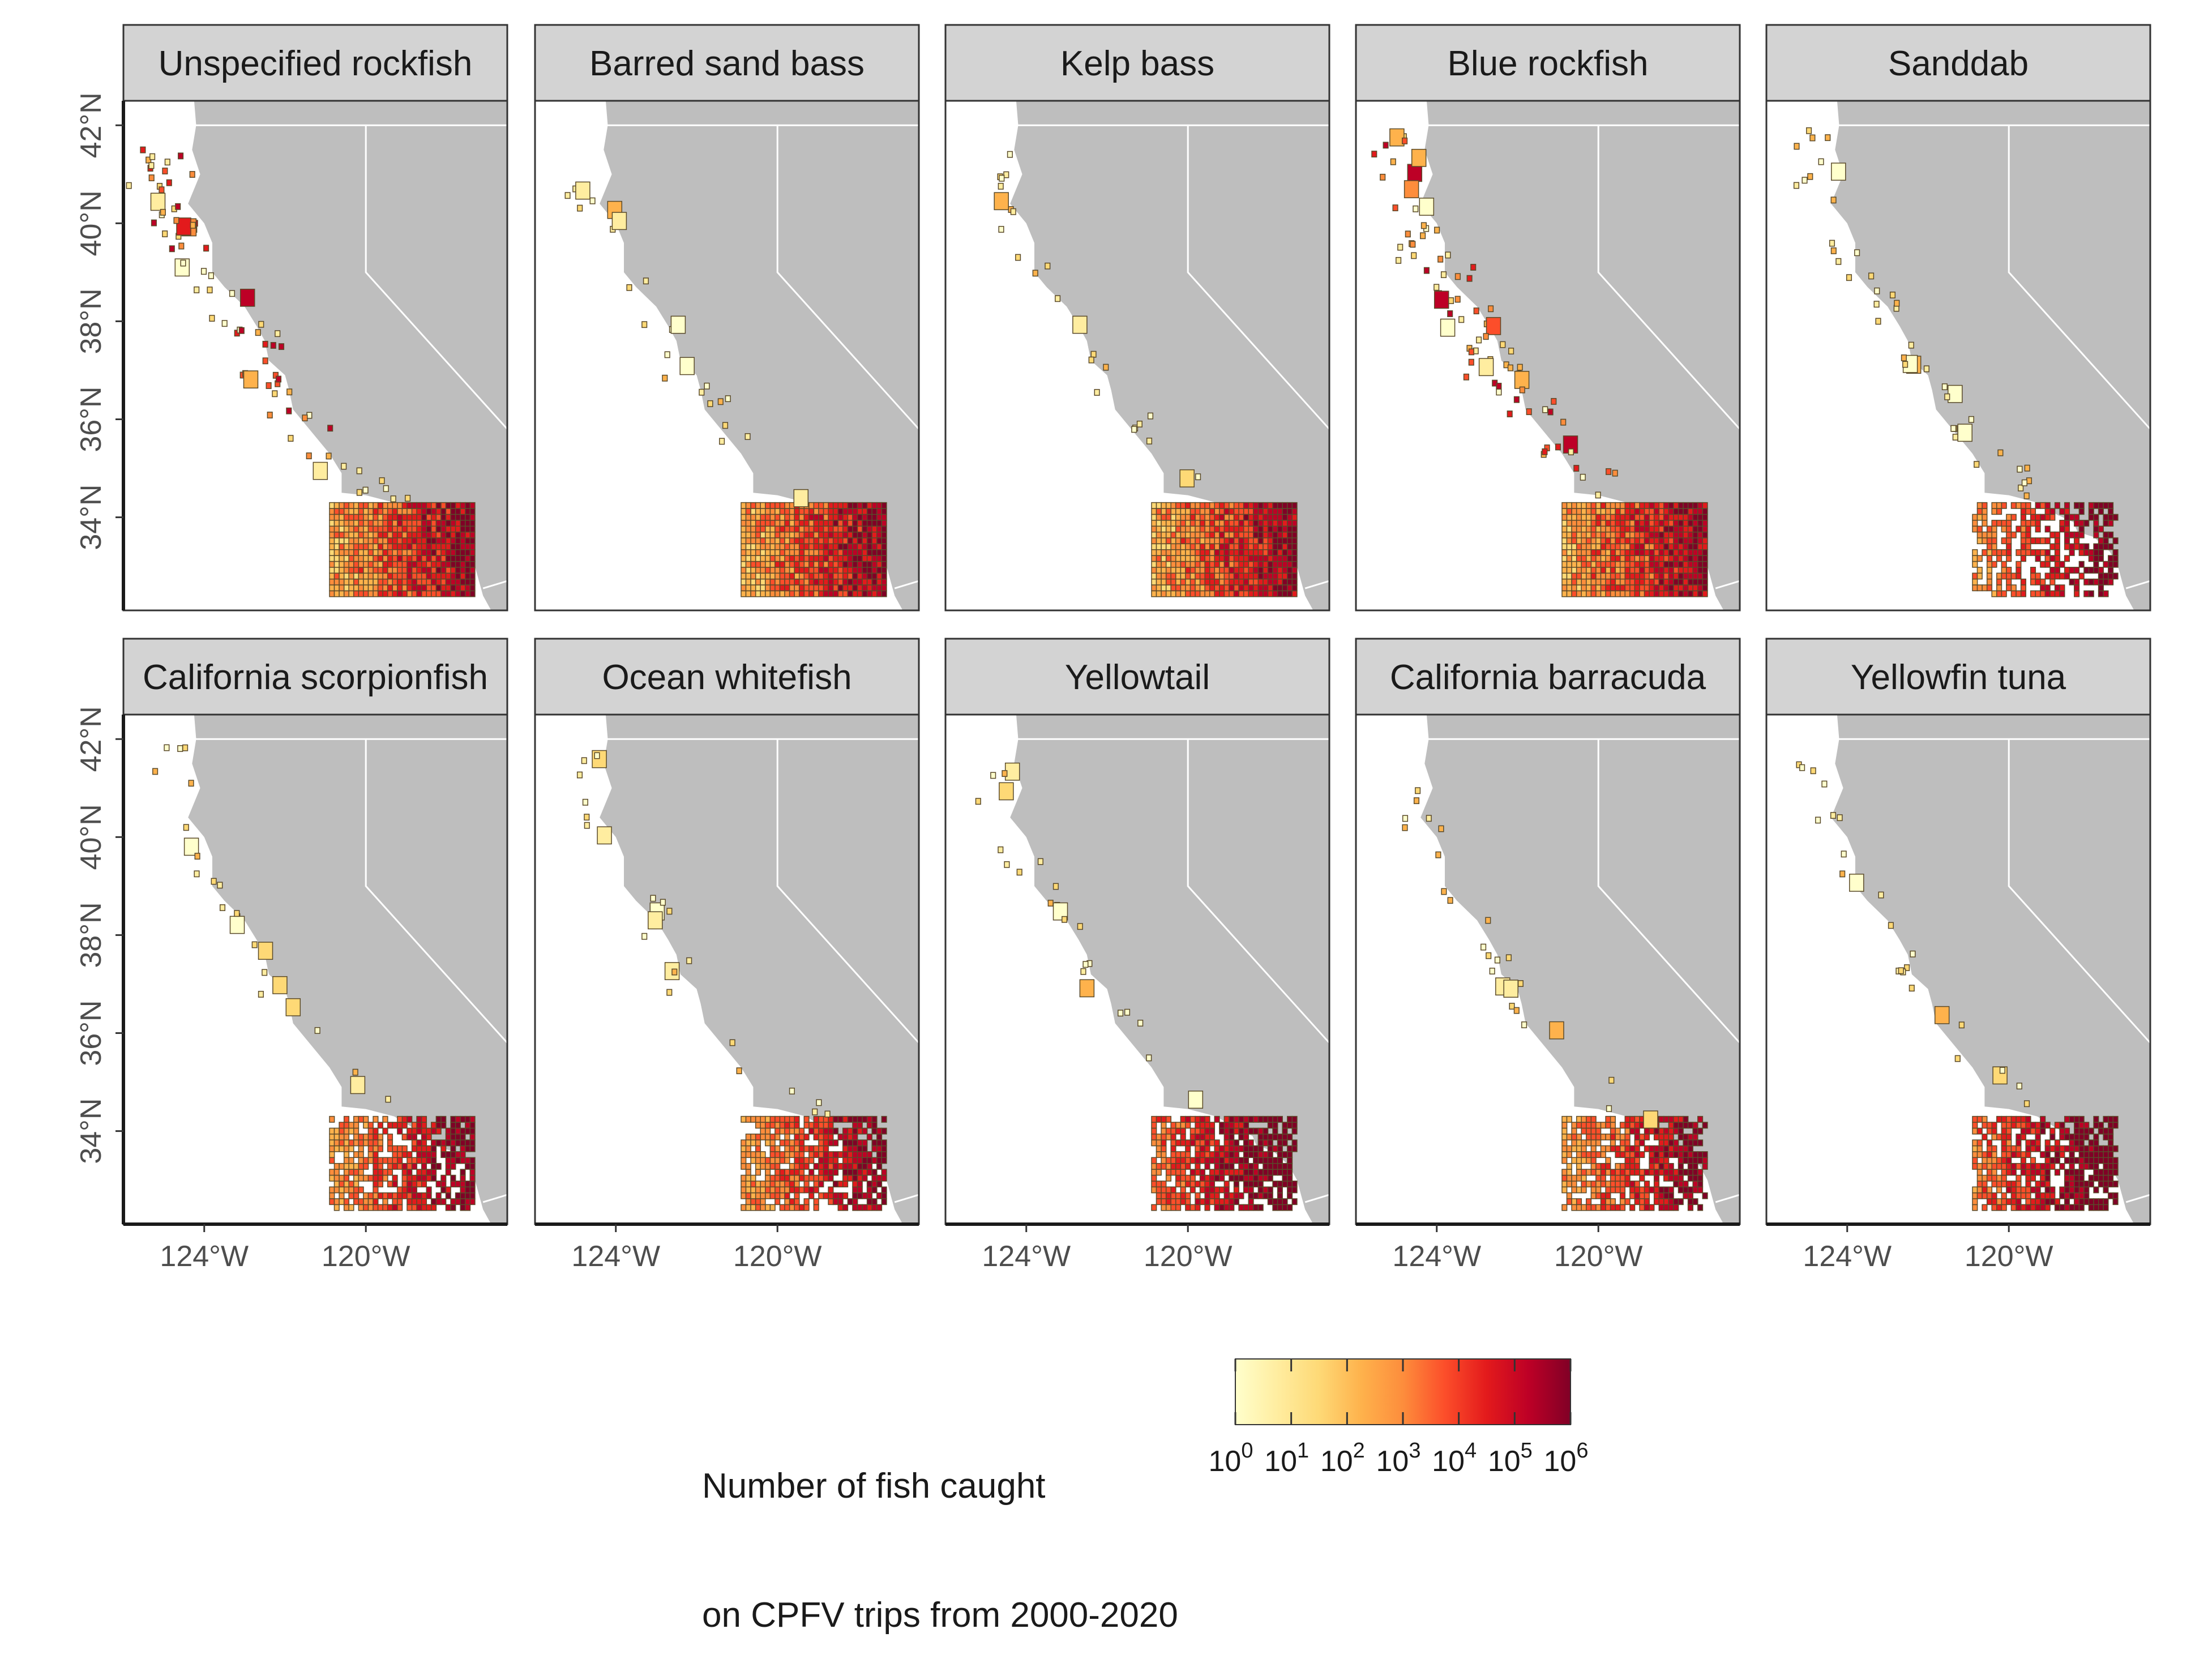 This screenshot has height=1680, width=2208. What do you see at coordinates (2137, 1198) in the screenshot?
I see `country-border` at bounding box center [2137, 1198].